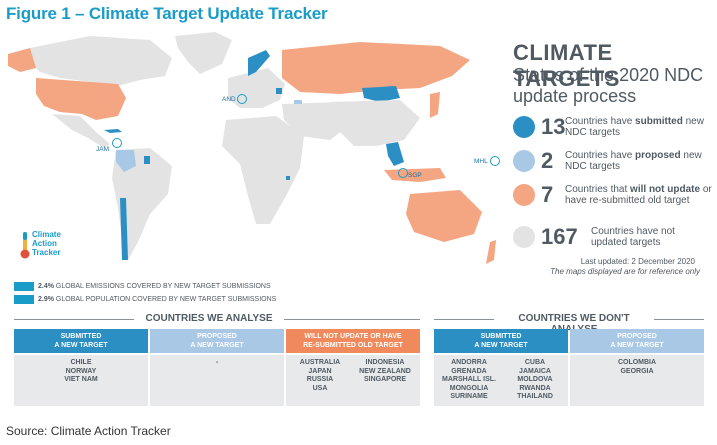 The image size is (717, 445). I want to click on map-russia, so click(376, 68).